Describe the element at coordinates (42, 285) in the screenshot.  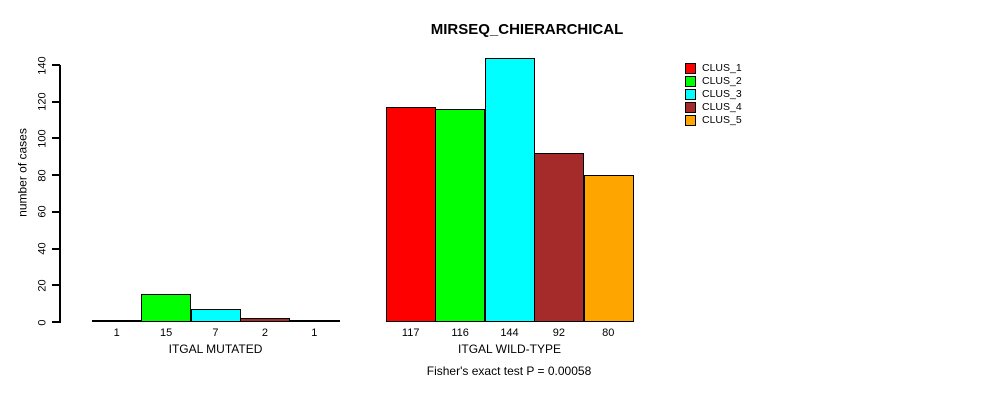
I see `y-tick-label: 20` at that location.